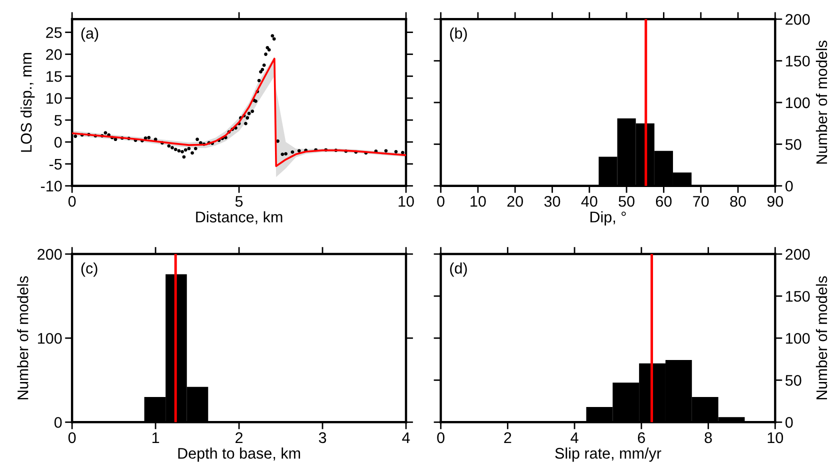 This screenshot has width=838, height=467. What do you see at coordinates (458, 34) in the screenshot?
I see `annotation: (b)` at bounding box center [458, 34].